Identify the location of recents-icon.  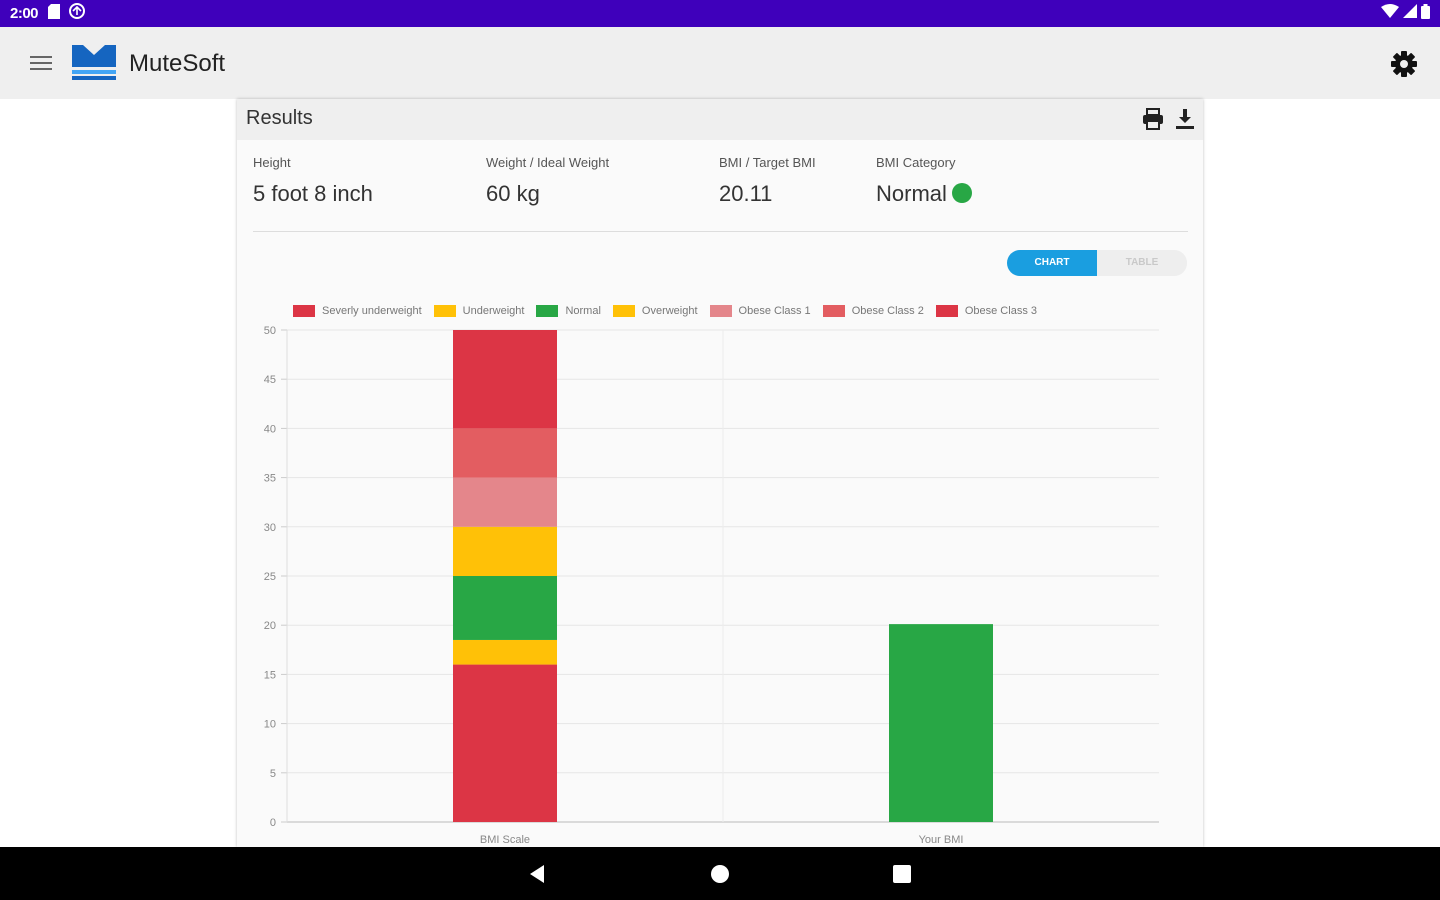
(902, 874).